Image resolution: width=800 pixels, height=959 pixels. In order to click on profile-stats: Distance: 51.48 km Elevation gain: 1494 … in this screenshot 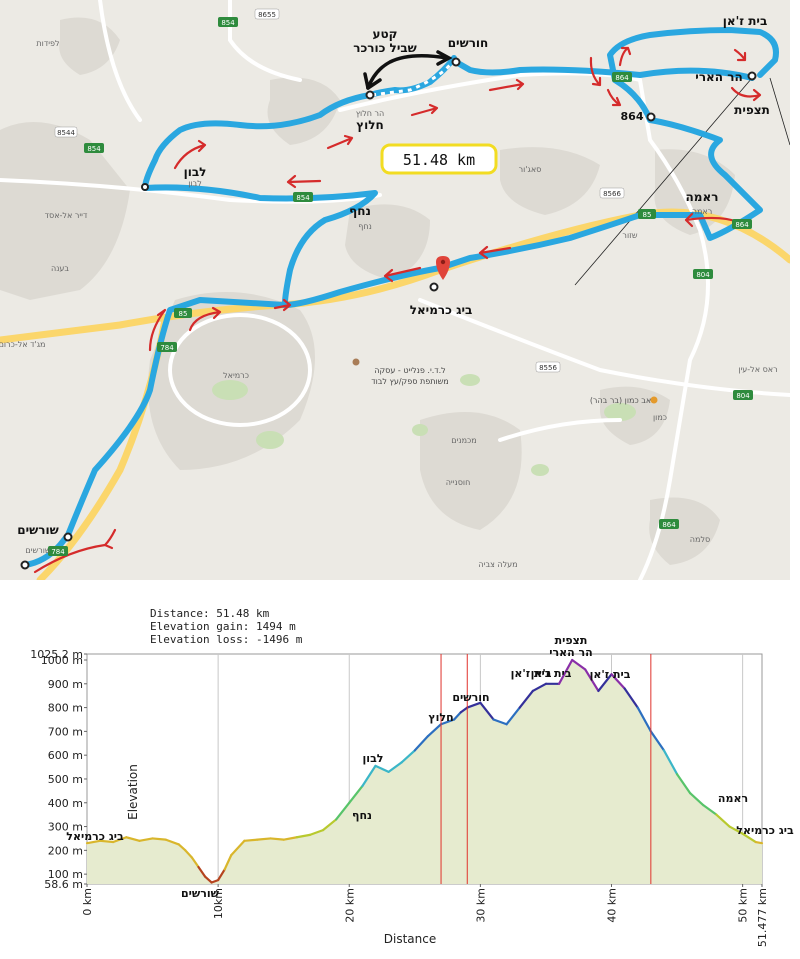, I will do `click(226, 626)`.